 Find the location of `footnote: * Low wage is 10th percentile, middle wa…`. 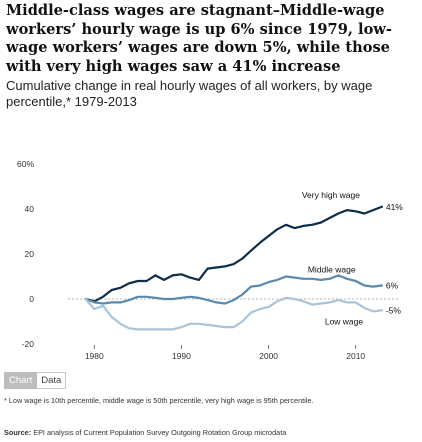

footnote: * Low wage is 10th percentile, middle wa… is located at coordinates (159, 400).